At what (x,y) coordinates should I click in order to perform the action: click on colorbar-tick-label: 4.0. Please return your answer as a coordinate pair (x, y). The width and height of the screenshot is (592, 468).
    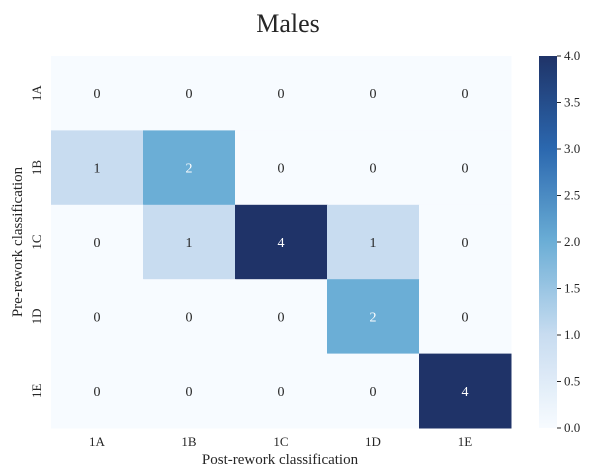
    Looking at the image, I should click on (572, 55).